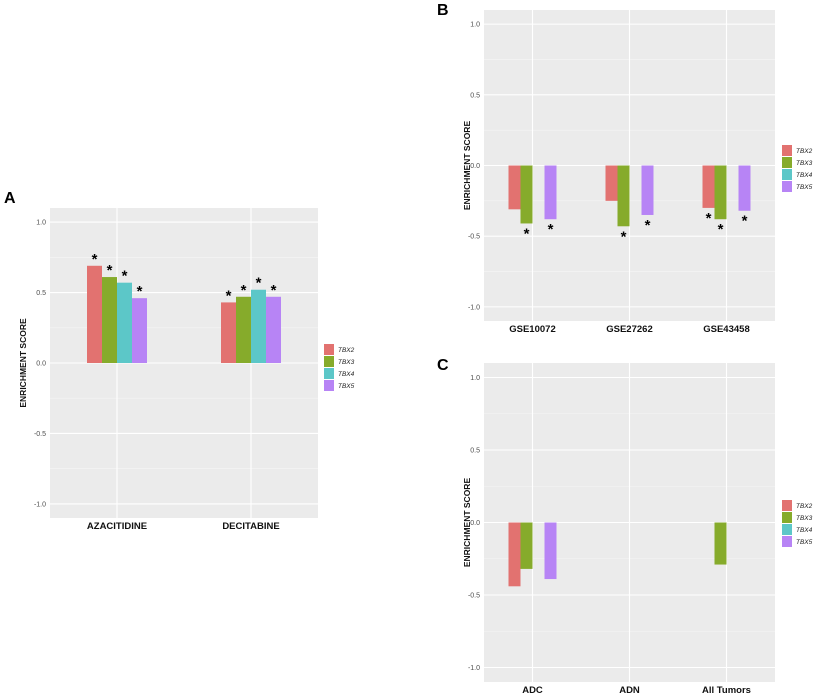 This screenshot has height=693, width=814. What do you see at coordinates (726, 329) in the screenshot?
I see `x-category-label: GSE43458` at bounding box center [726, 329].